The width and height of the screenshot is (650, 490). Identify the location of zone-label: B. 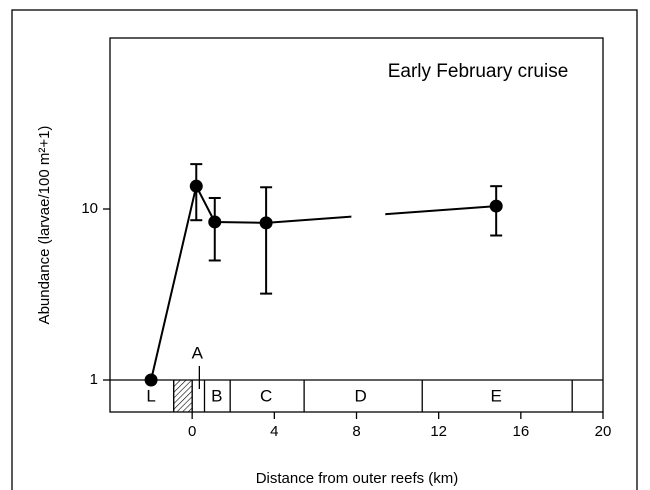
(216, 395).